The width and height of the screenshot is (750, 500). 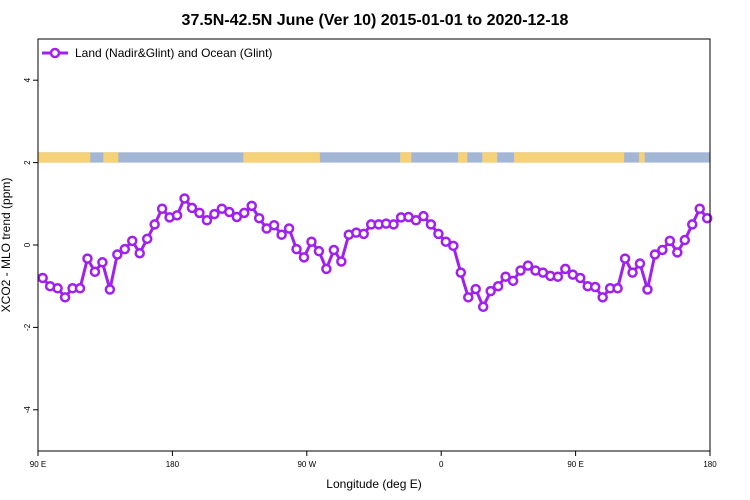 What do you see at coordinates (27, 79) in the screenshot?
I see `y-tick-label: 4` at bounding box center [27, 79].